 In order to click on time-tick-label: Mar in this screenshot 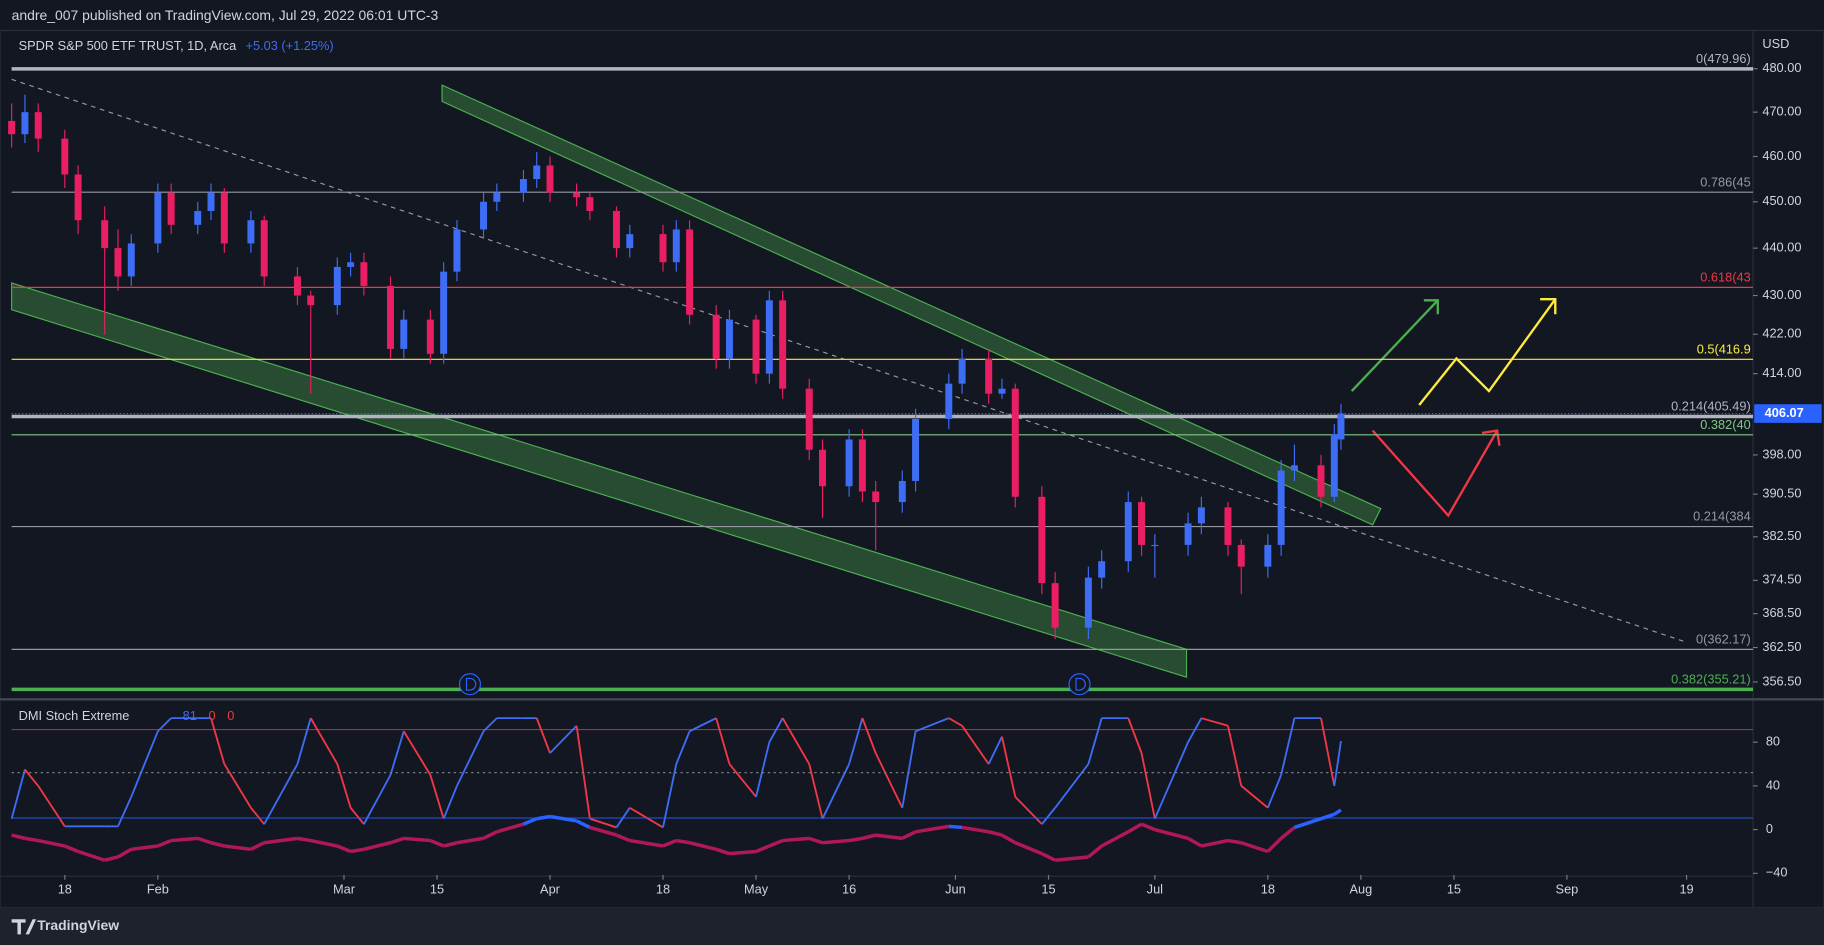, I will do `click(344, 888)`.